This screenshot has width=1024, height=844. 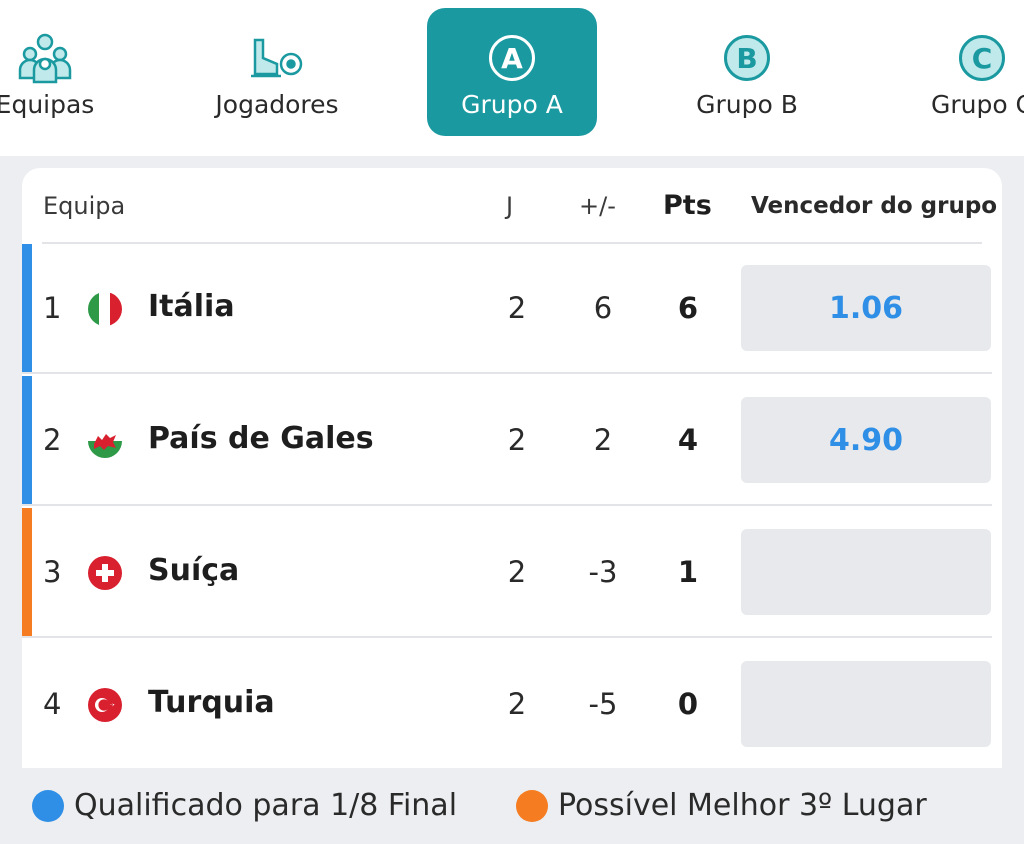 What do you see at coordinates (747, 104) in the screenshot?
I see `tab-label: Grupo B` at bounding box center [747, 104].